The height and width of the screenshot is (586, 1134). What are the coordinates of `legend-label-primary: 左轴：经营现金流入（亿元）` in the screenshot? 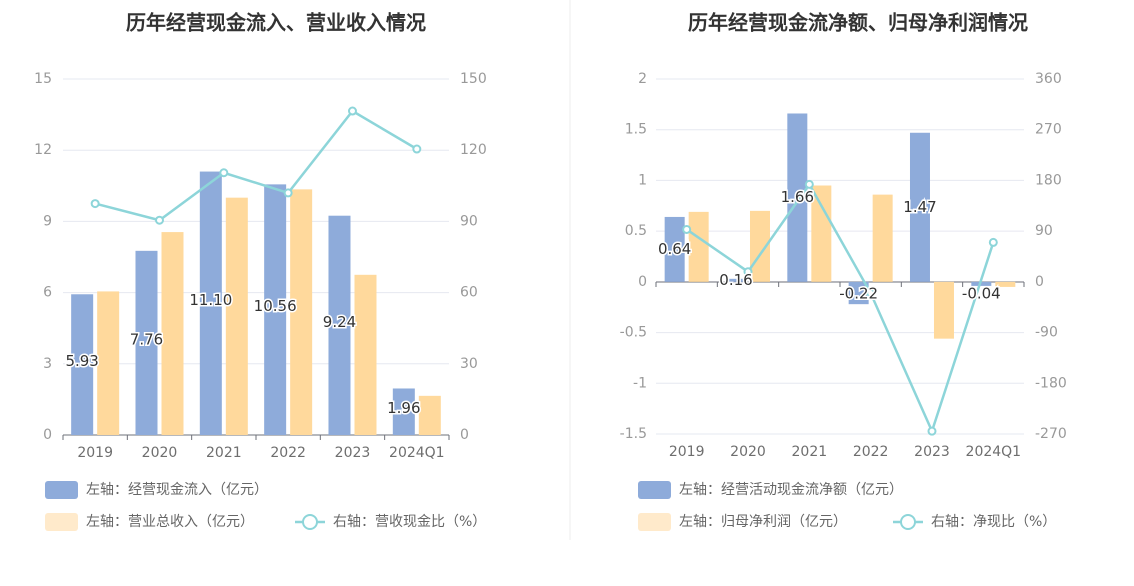 It's located at (177, 490).